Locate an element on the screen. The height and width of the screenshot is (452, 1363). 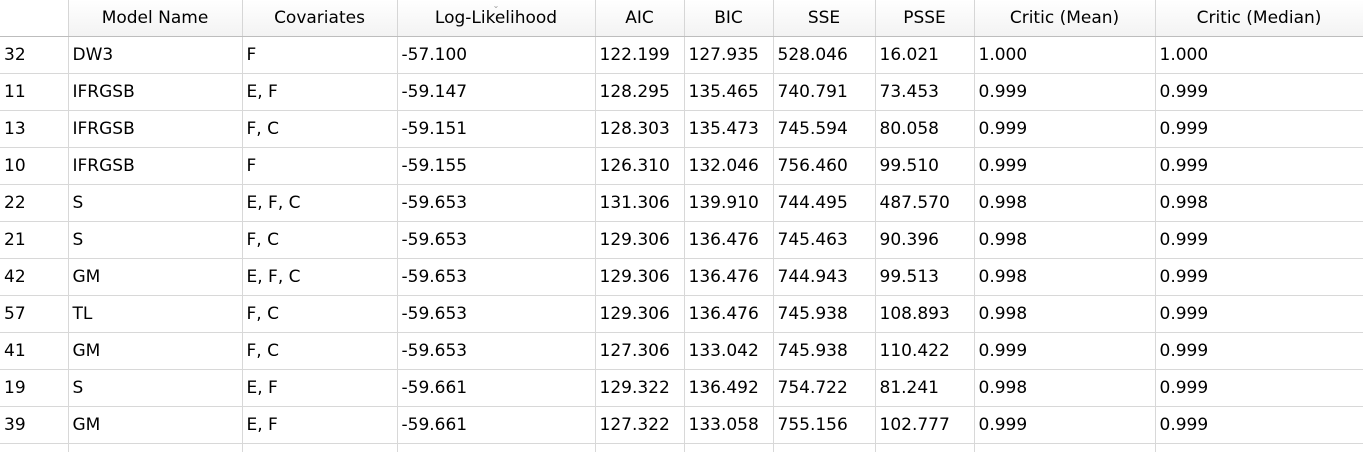
sse-cell: 756.460 is located at coordinates (824, 166).